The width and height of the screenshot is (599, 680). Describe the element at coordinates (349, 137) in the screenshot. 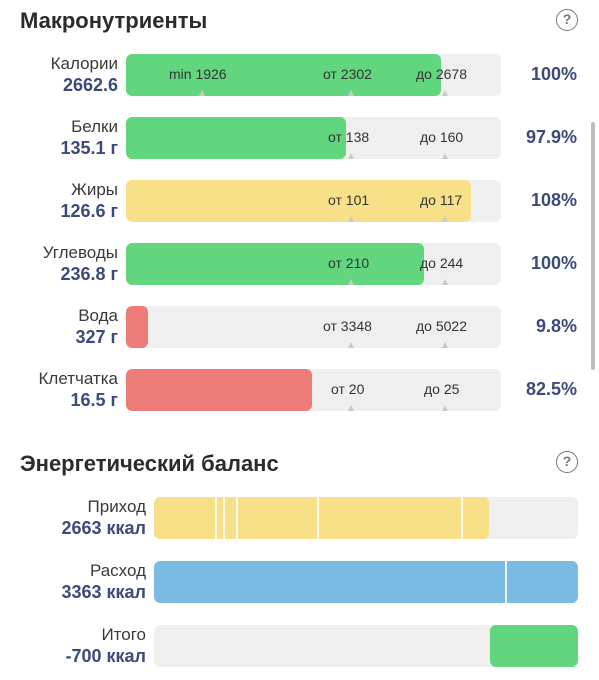

I see `from-mark: от 138` at that location.